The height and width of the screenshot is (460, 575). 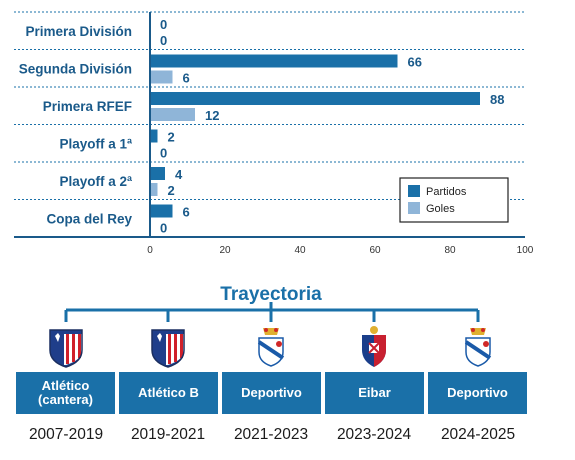 What do you see at coordinates (186, 212) in the screenshot?
I see `value-label-partidos: 6` at bounding box center [186, 212].